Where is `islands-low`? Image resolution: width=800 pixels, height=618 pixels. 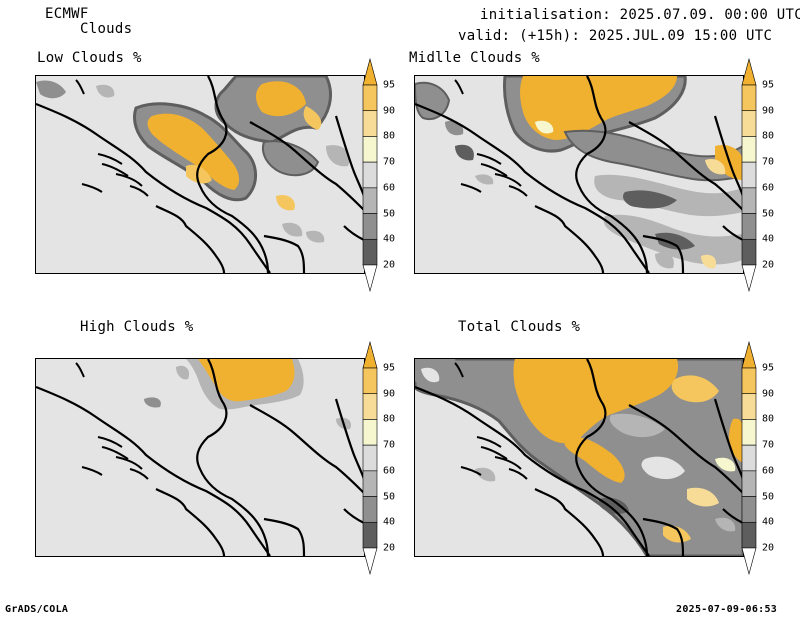
islands-low is located at coordinates (112, 138).